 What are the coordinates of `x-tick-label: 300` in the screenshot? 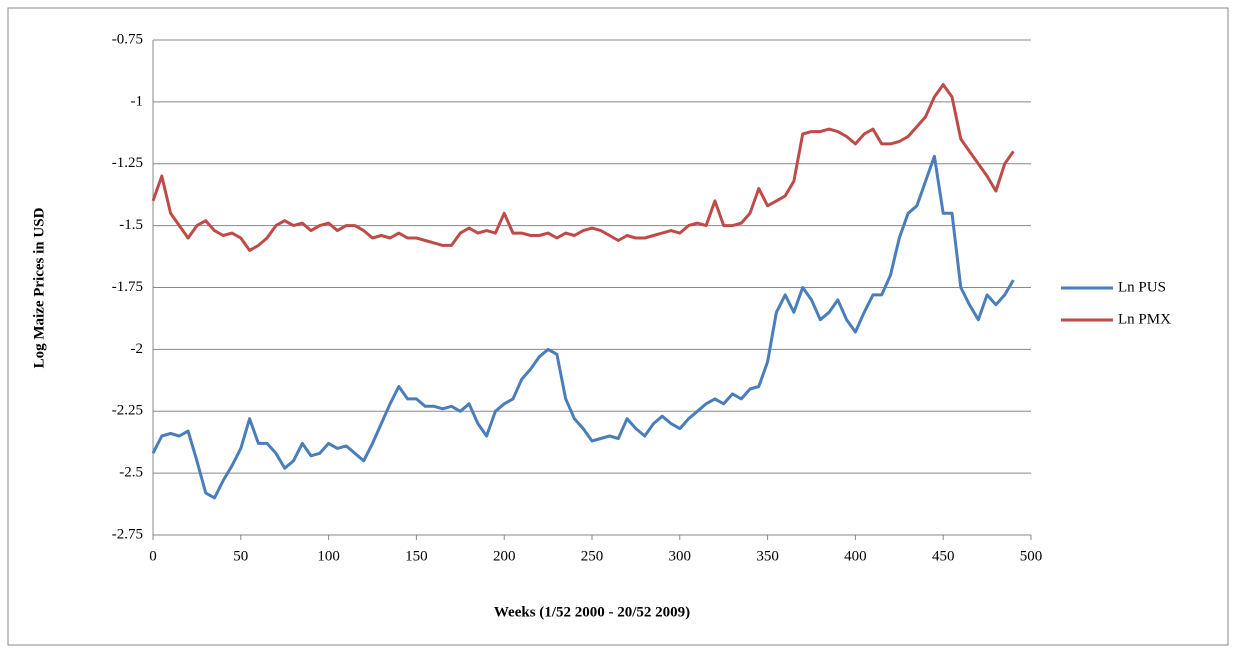 It's located at (680, 556).